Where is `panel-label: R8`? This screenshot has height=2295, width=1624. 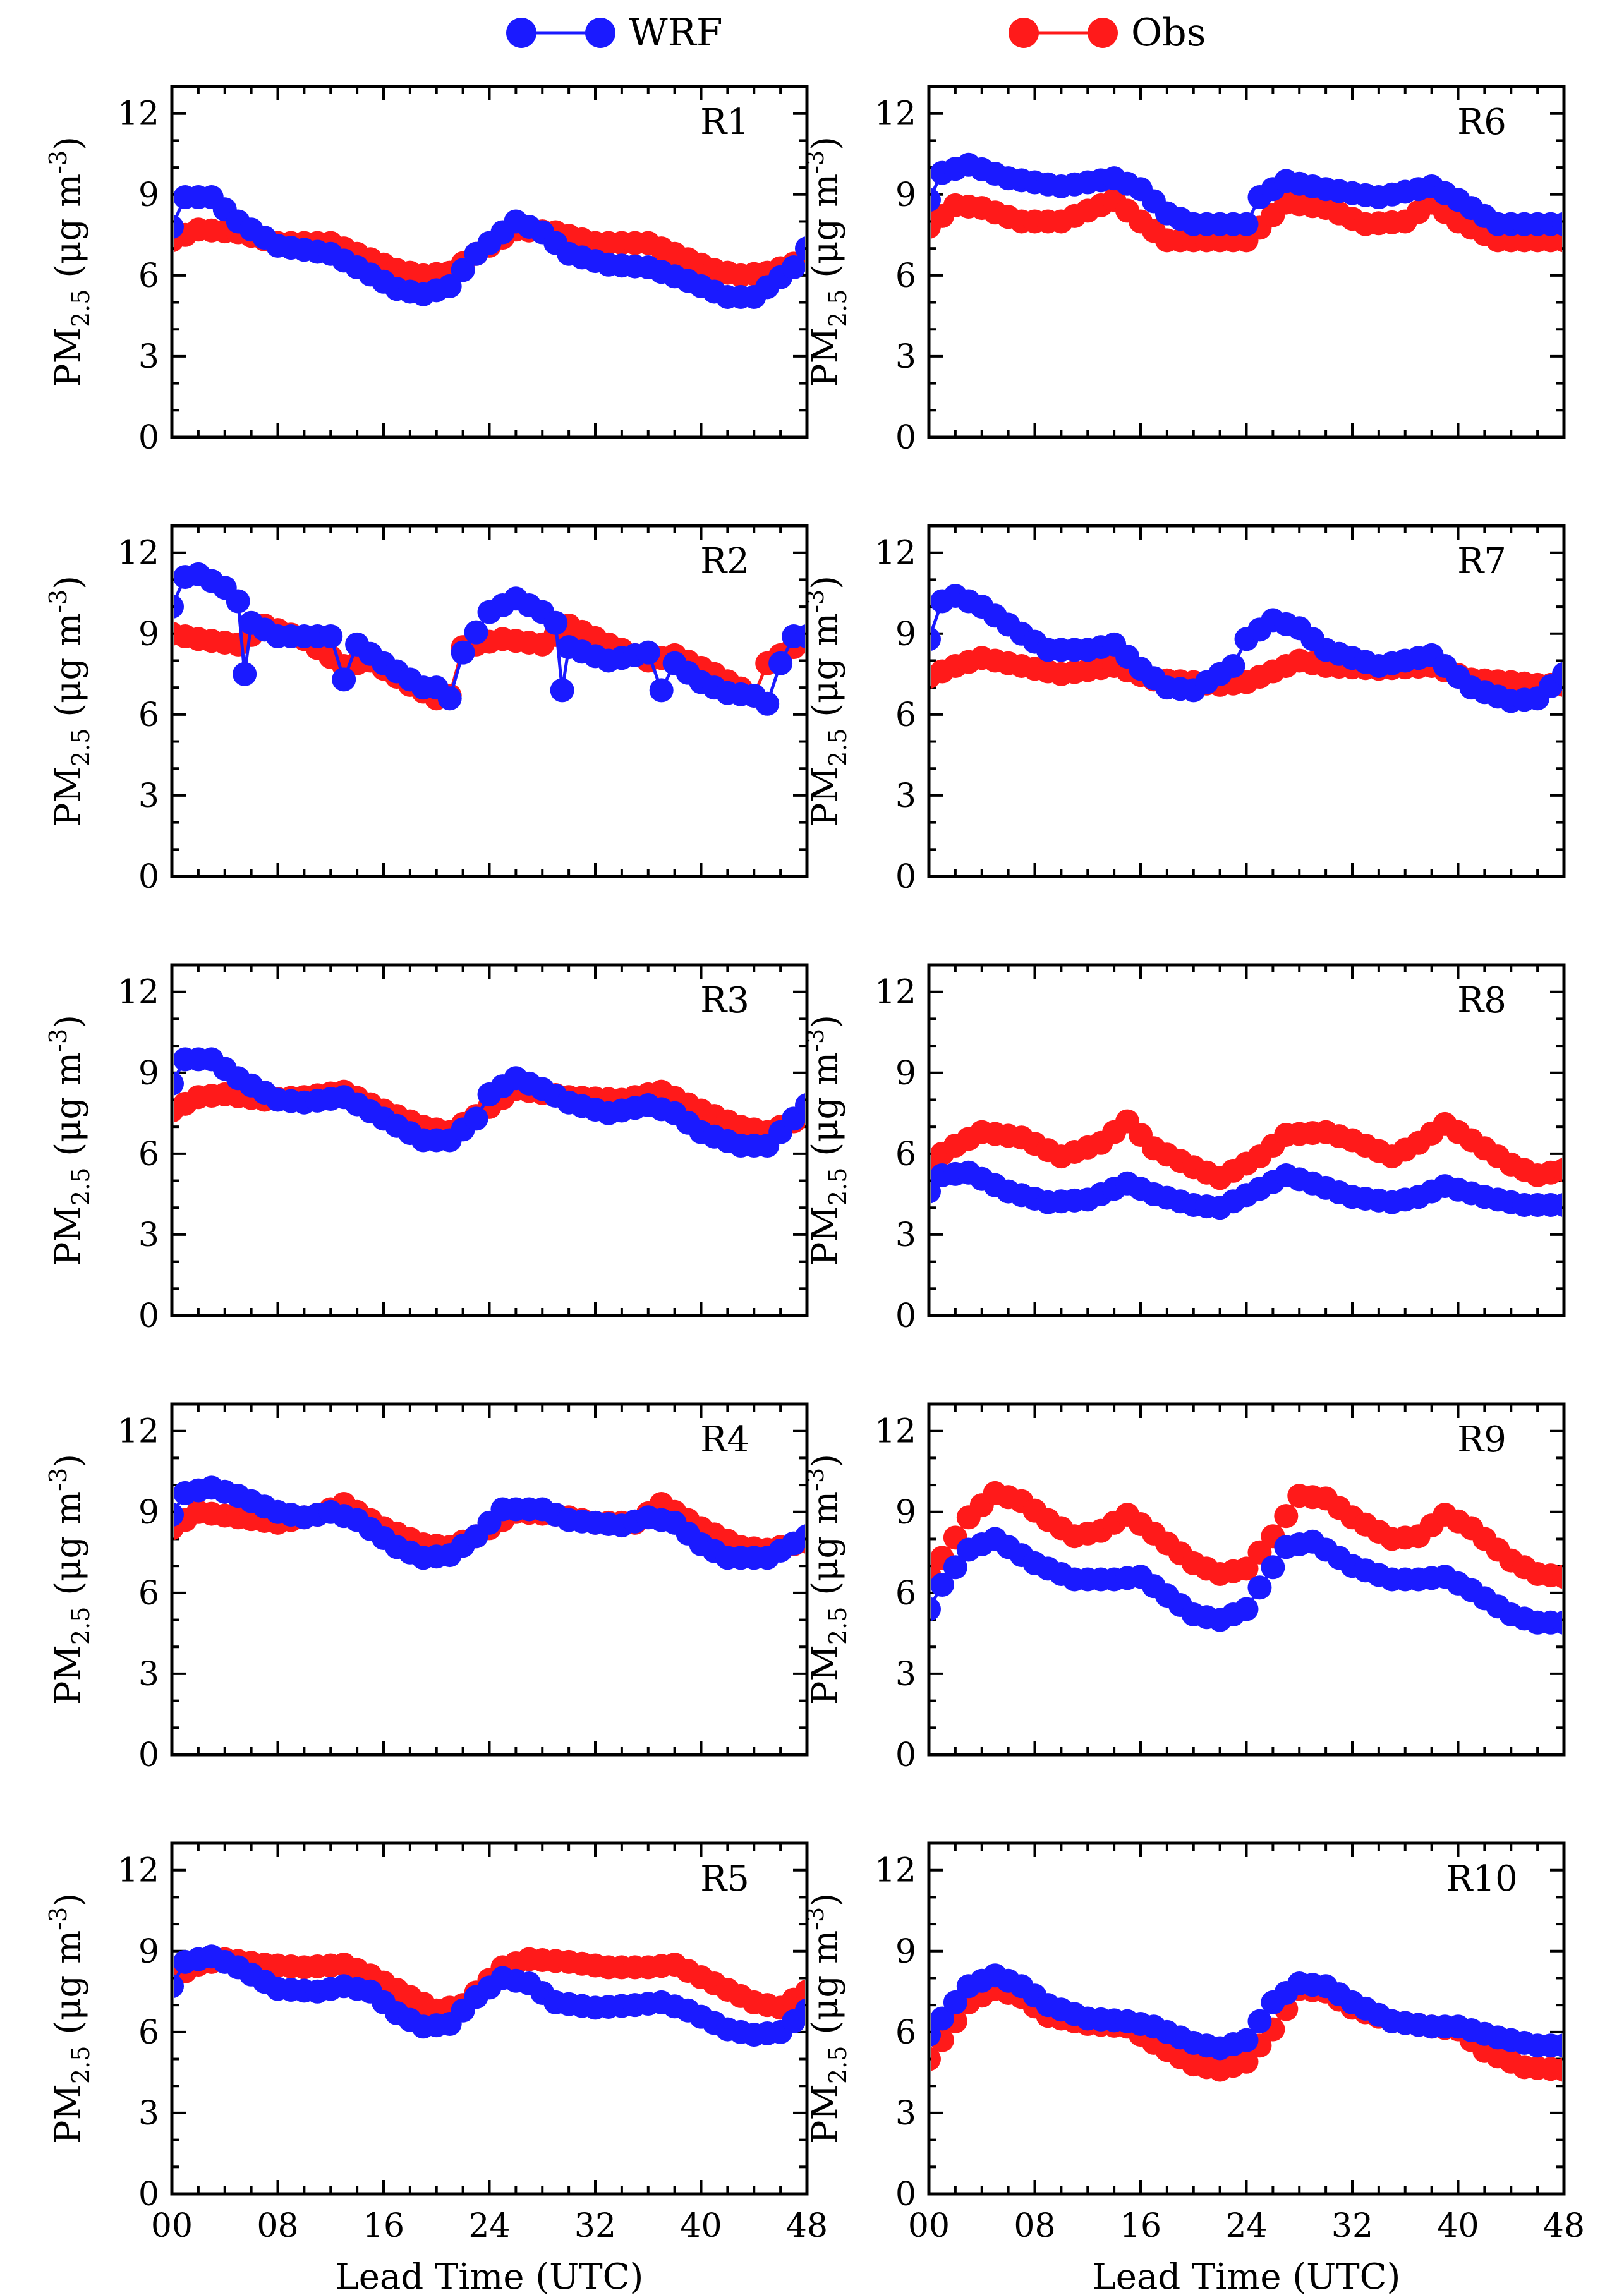
panel-label: R8 is located at coordinates (1481, 1000).